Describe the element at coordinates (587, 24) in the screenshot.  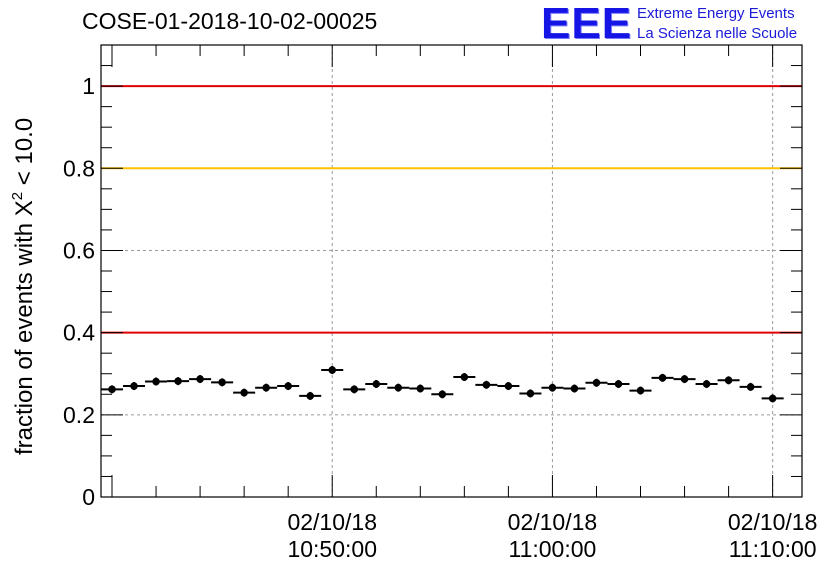
I see `eee-logo-mark: EEE` at that location.